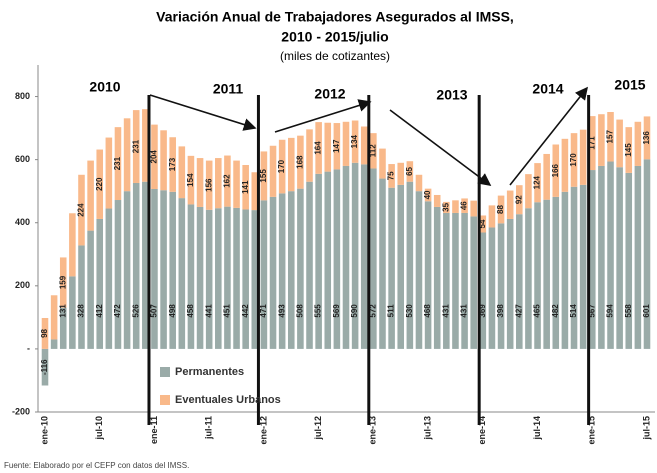 This screenshot has width=657, height=473. I want to click on value-label: 157, so click(610, 137).